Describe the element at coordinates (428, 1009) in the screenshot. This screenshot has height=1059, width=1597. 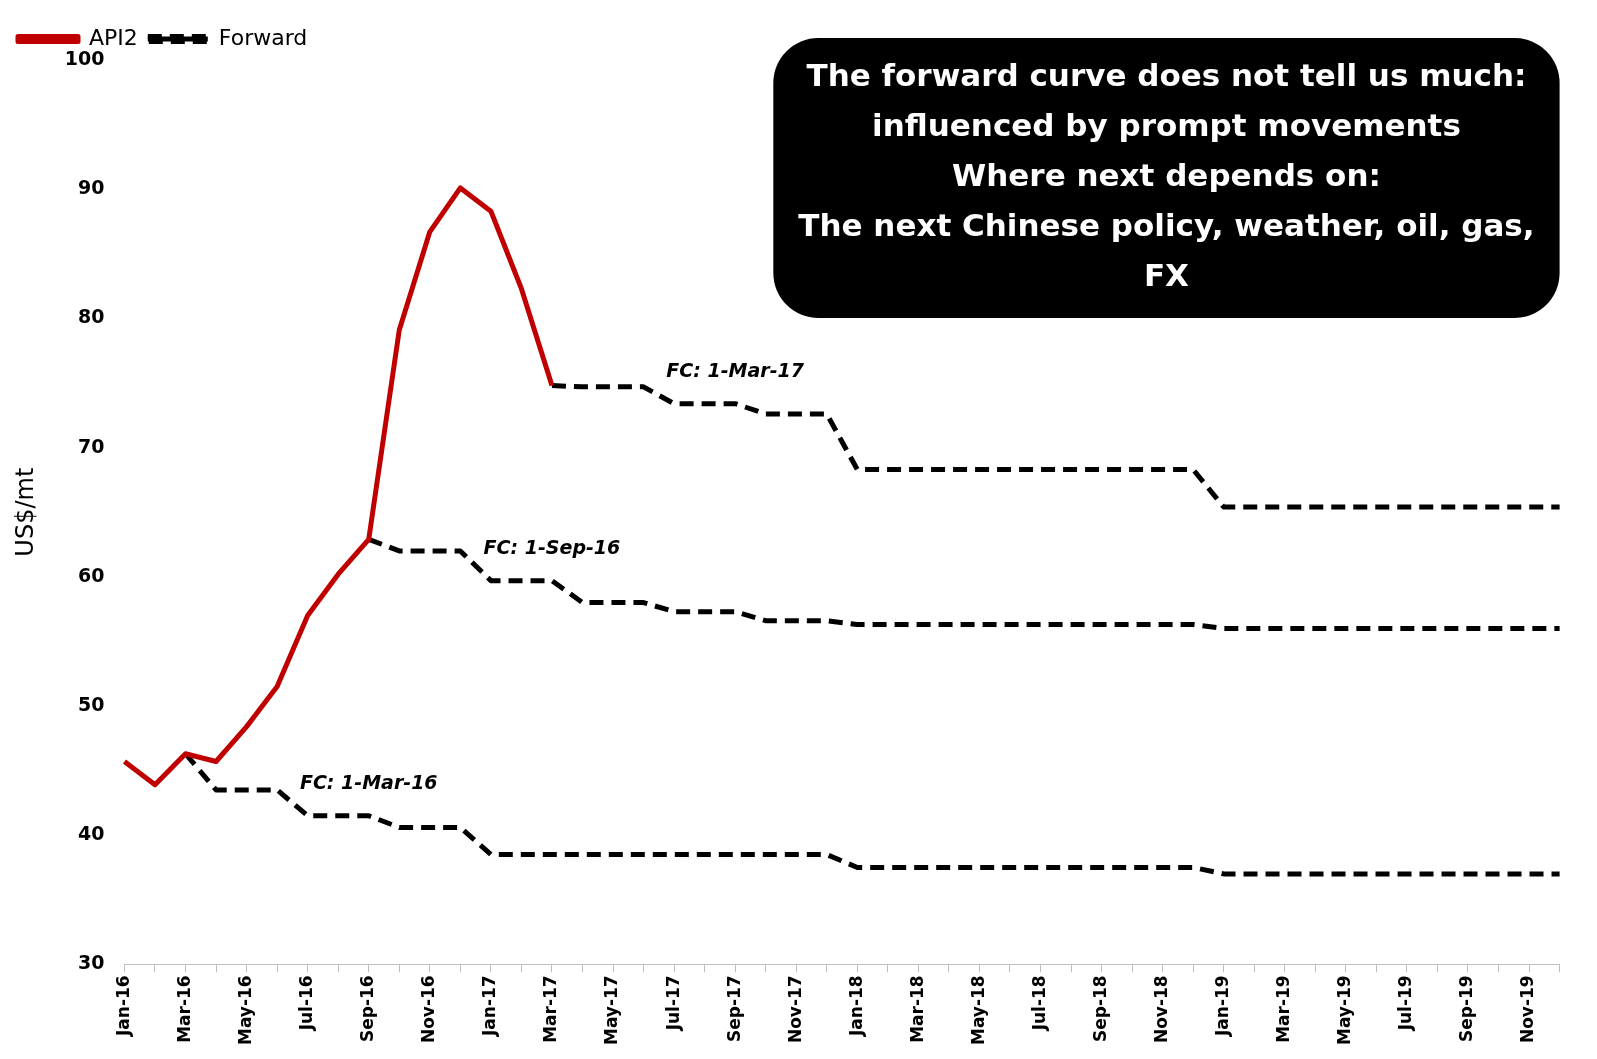
I see `x-tick-label: Nov-16` at that location.